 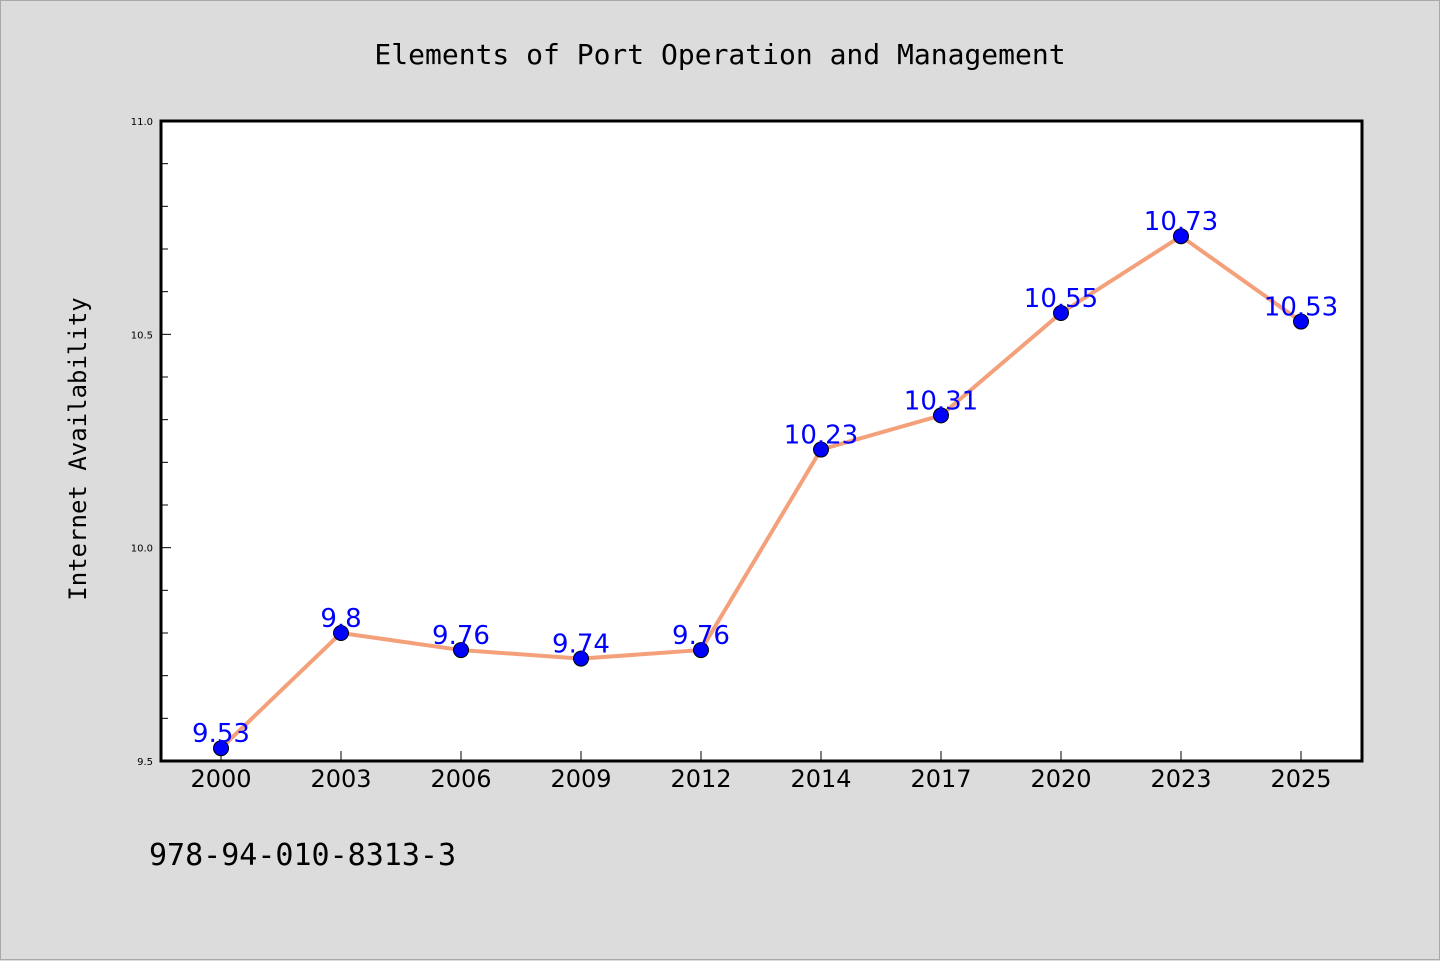 What do you see at coordinates (581, 645) in the screenshot?
I see `data-label: 9.74` at bounding box center [581, 645].